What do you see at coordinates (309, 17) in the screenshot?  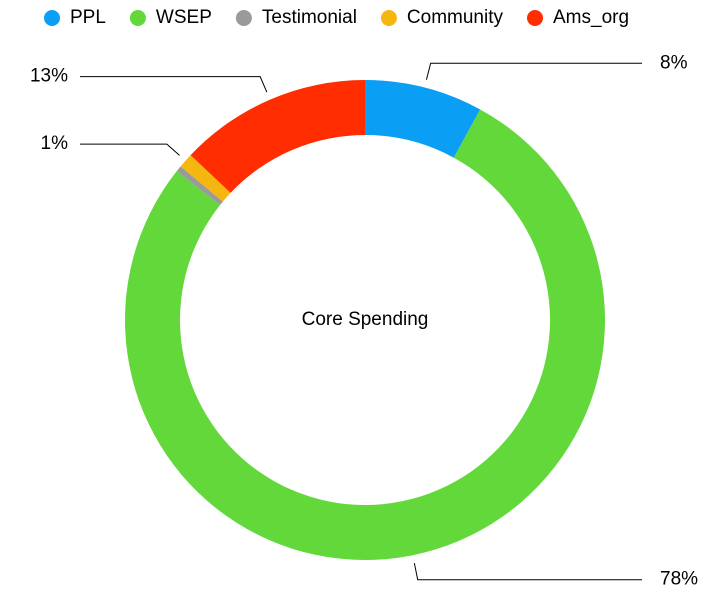 I see `legend-label: Testimonial` at bounding box center [309, 17].